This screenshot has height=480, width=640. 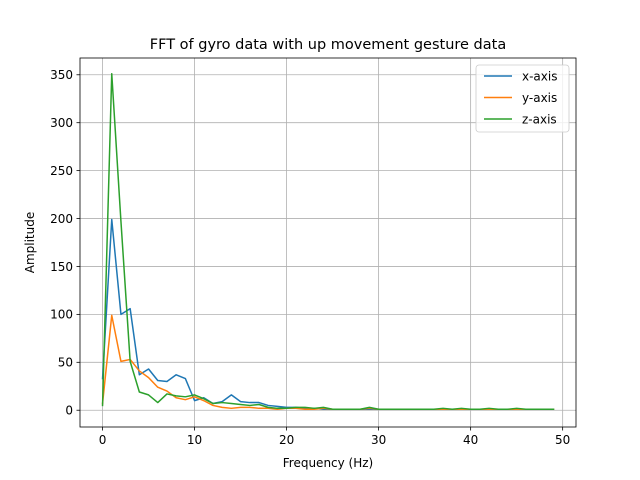 I want to click on legend: x-axis y-axis z-axis, so click(x=522, y=98).